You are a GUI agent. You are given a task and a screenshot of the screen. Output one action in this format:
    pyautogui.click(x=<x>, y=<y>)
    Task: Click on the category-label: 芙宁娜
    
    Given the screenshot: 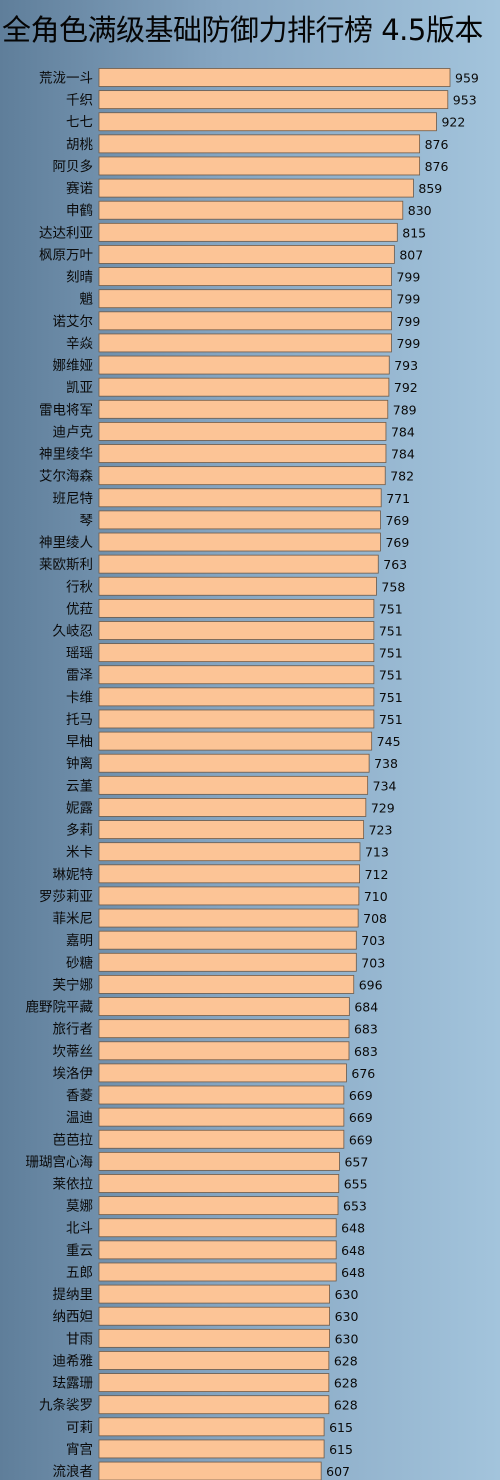 What is the action you would take?
    pyautogui.click(x=73, y=984)
    